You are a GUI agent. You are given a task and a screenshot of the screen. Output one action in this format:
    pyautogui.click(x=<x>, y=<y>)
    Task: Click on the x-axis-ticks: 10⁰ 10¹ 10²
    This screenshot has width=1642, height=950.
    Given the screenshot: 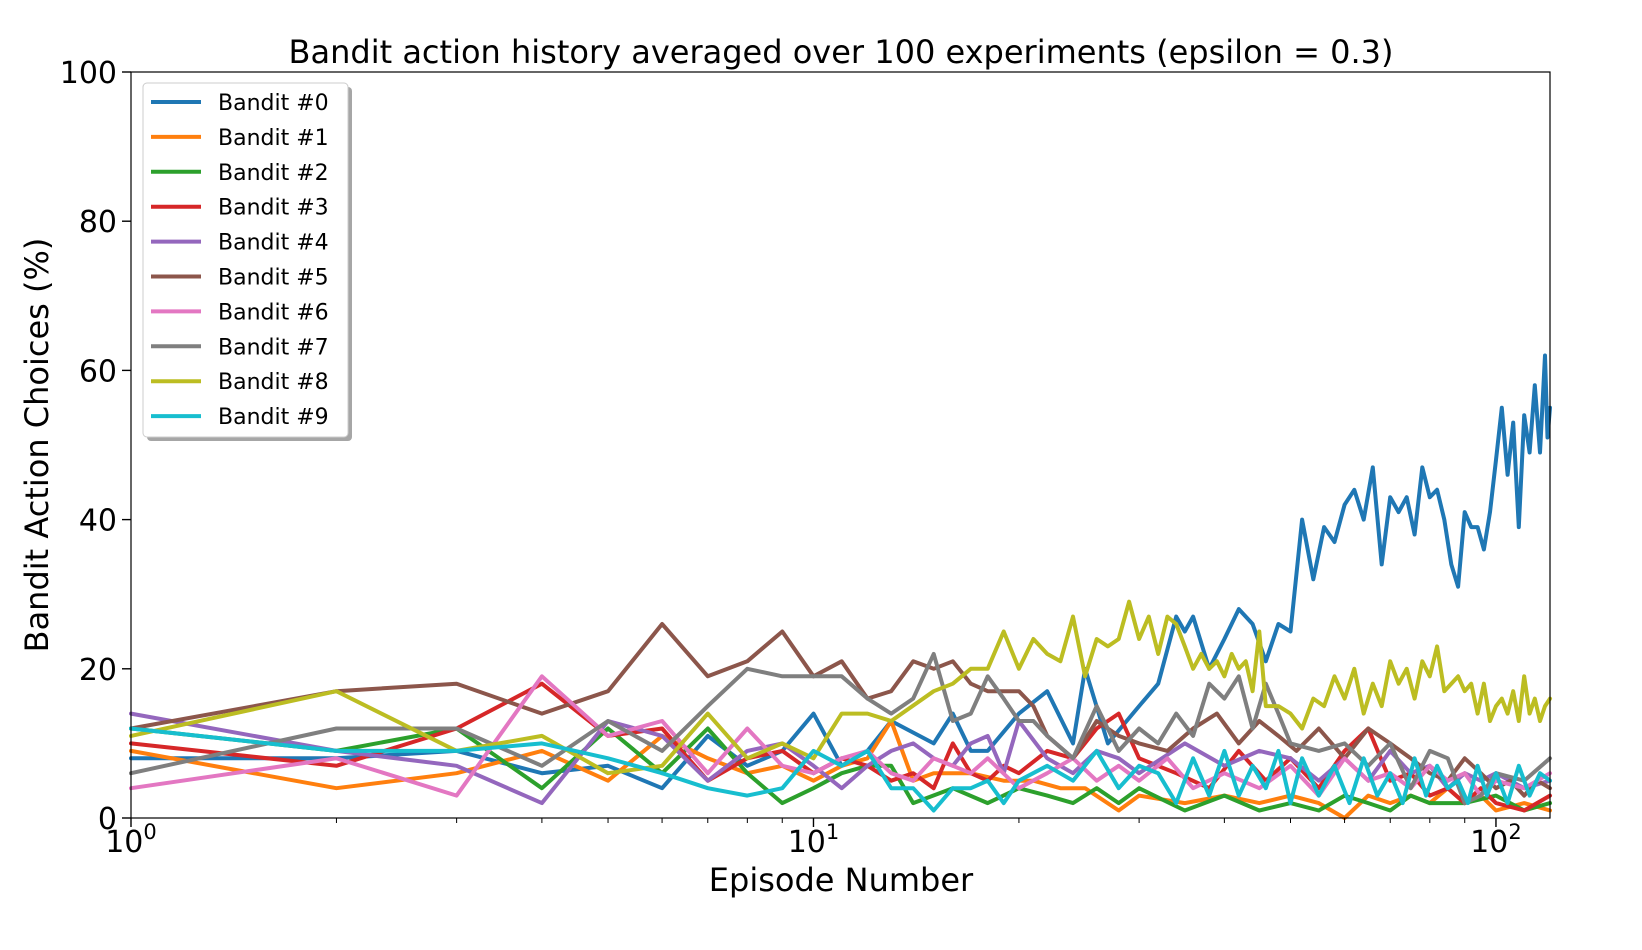 What is the action you would take?
    pyautogui.click(x=813, y=839)
    